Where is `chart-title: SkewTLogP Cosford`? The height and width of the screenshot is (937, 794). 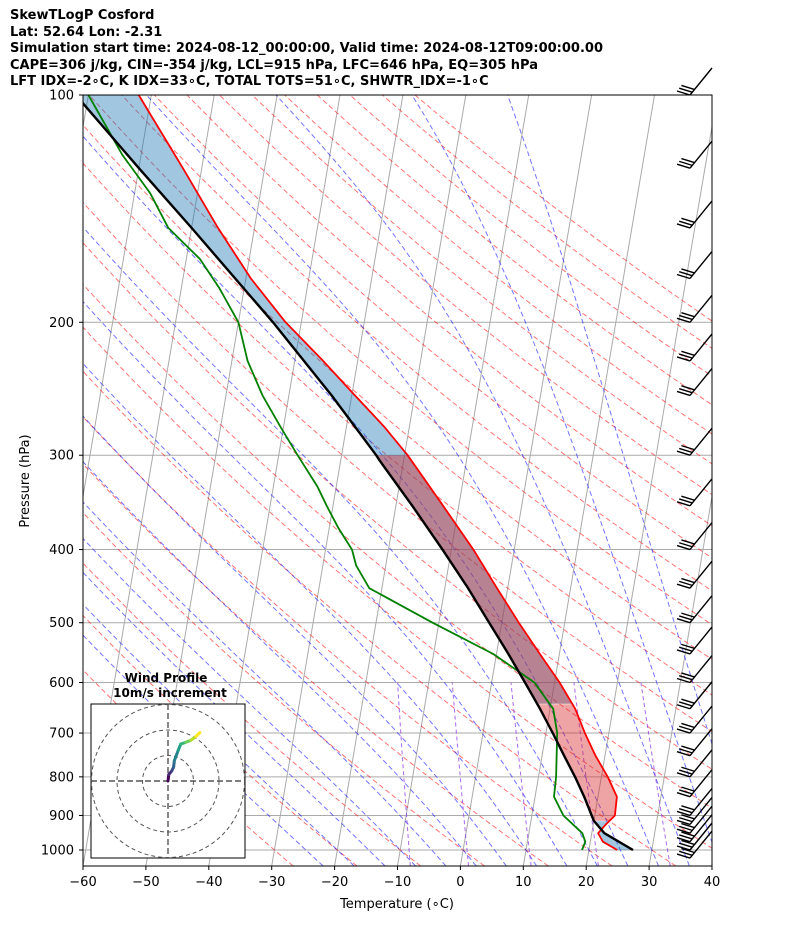 chart-title: SkewTLogP Cosford is located at coordinates (82, 15).